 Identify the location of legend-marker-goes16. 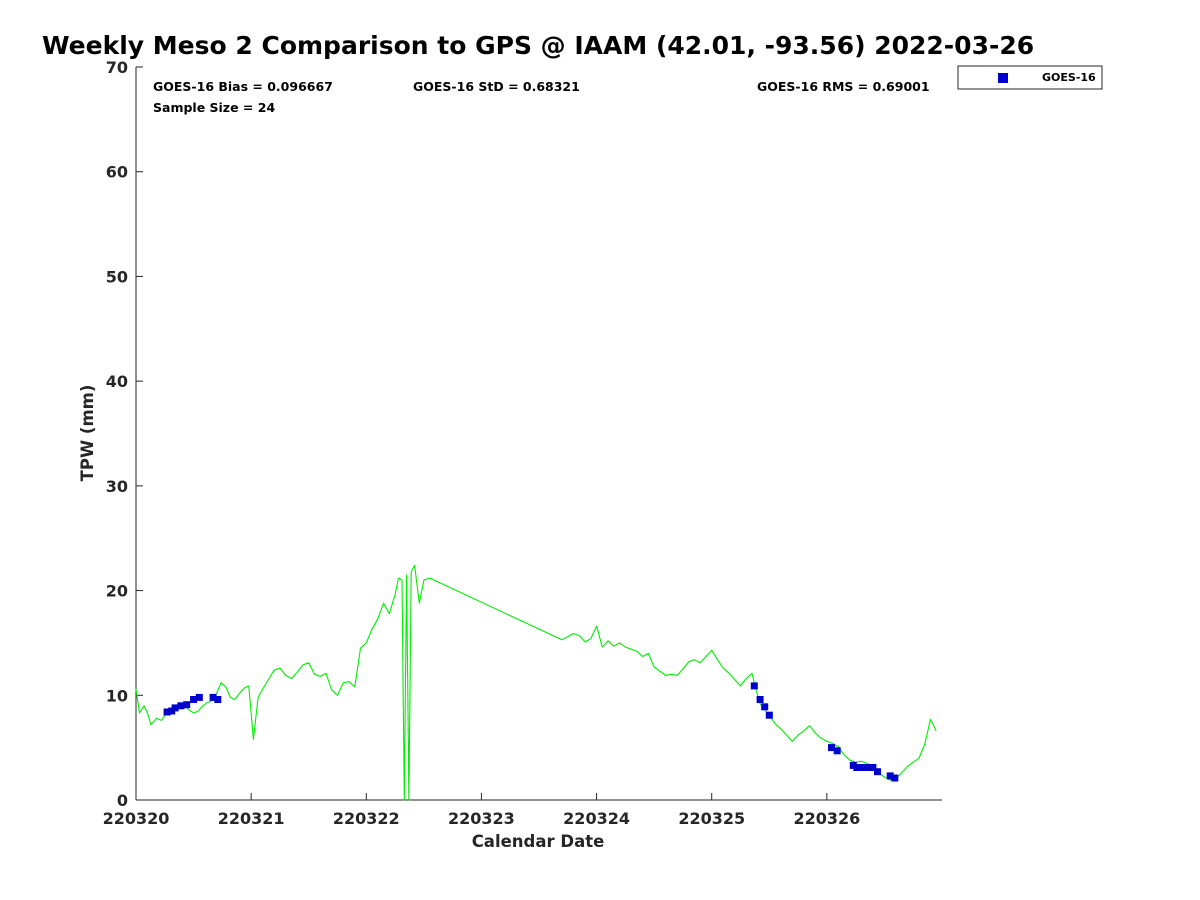
(1003, 78).